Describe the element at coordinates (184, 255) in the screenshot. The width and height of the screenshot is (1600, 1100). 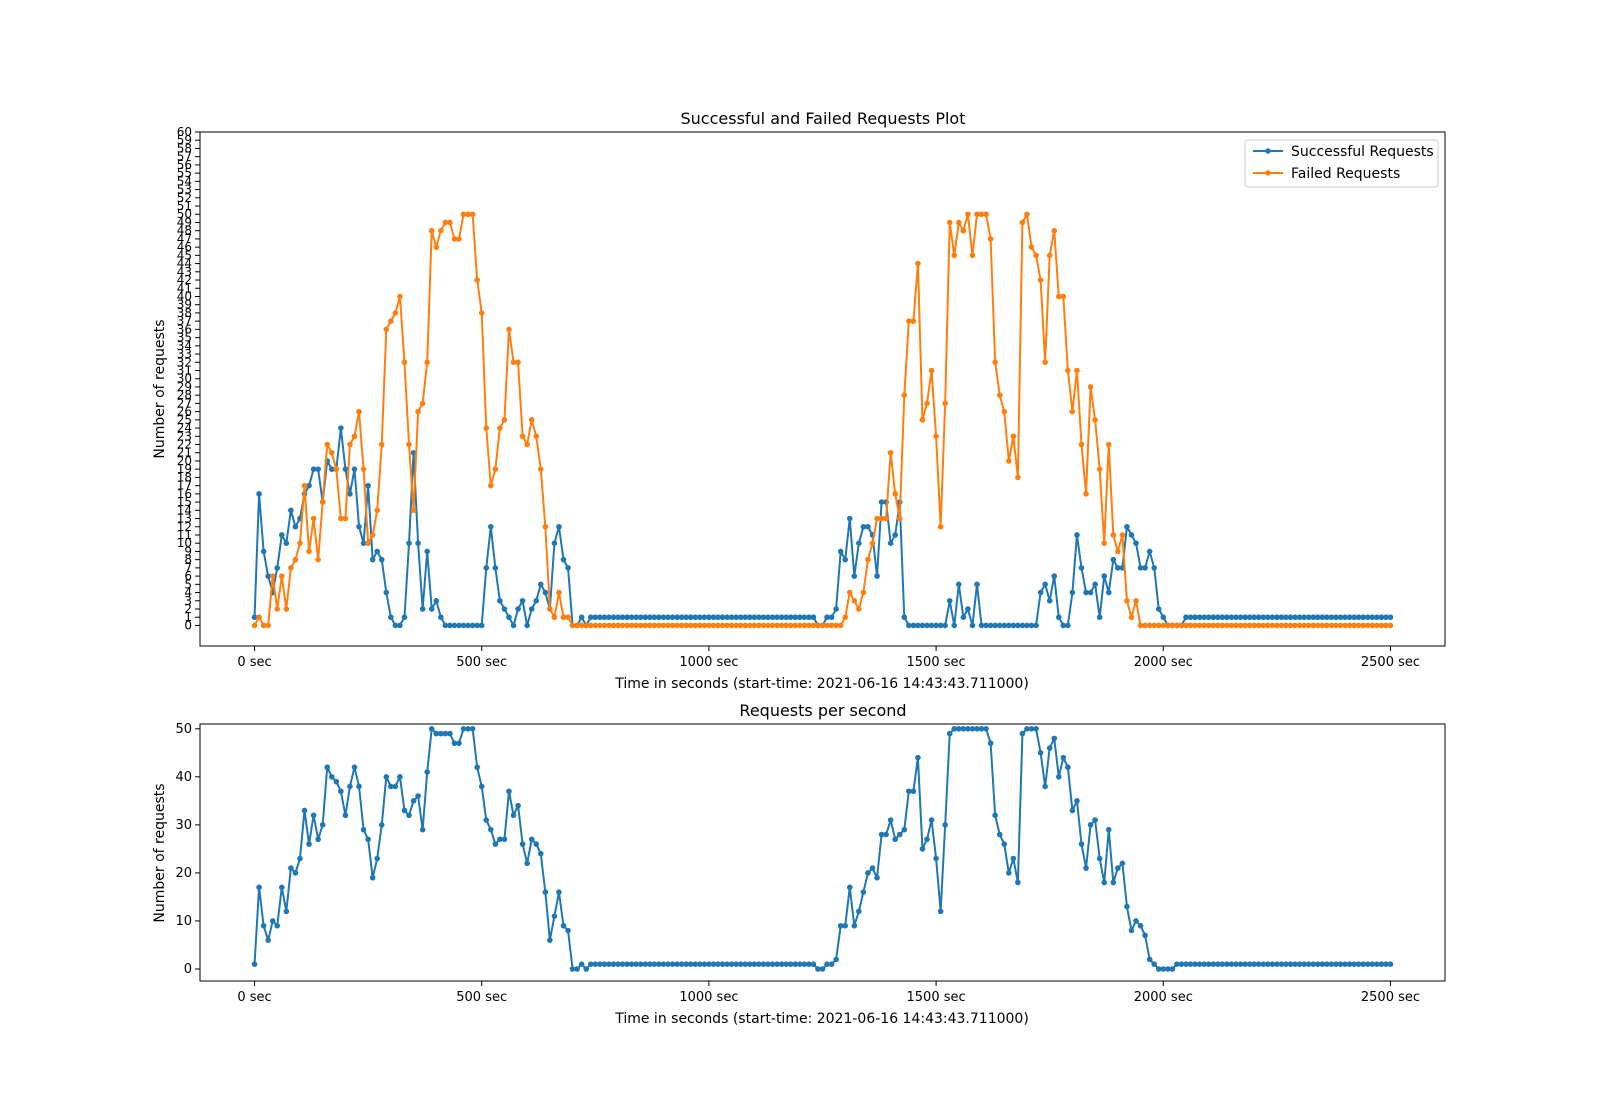
I see `y-tick-label: 45` at that location.